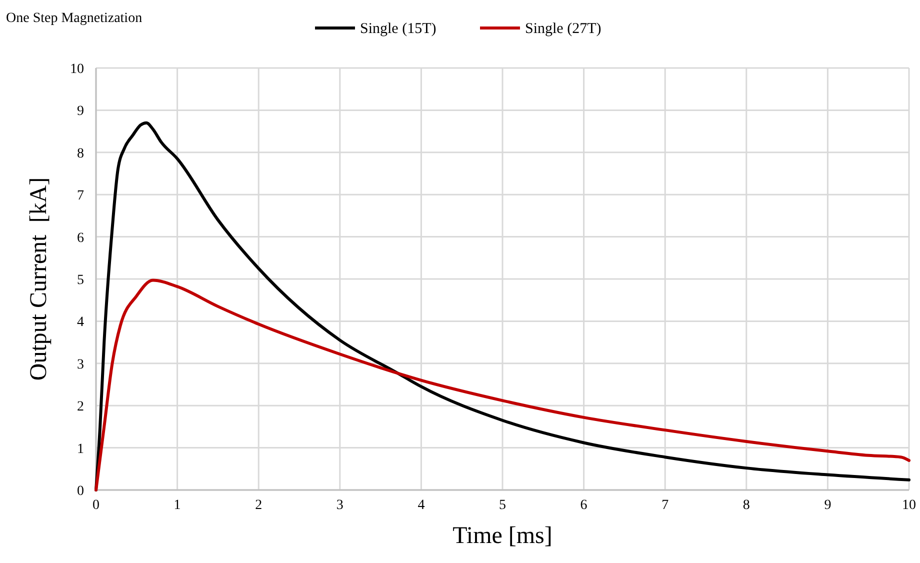 The height and width of the screenshot is (563, 920). Describe the element at coordinates (74, 18) in the screenshot. I see `chart-title: One Step Magnetization` at that location.